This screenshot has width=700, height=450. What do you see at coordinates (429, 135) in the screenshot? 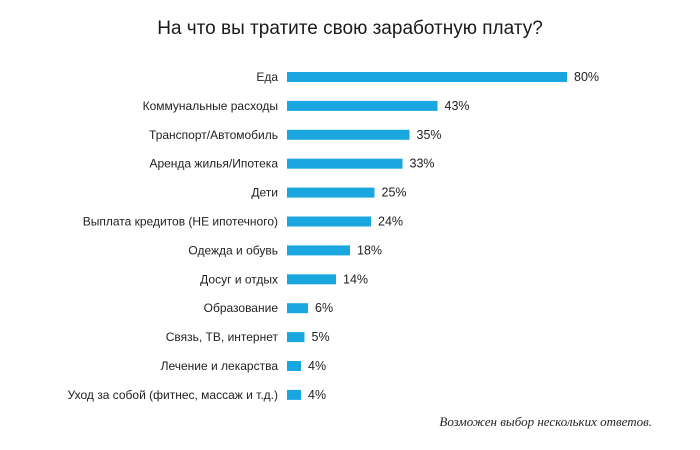
I see `value-label: 35%` at bounding box center [429, 135].